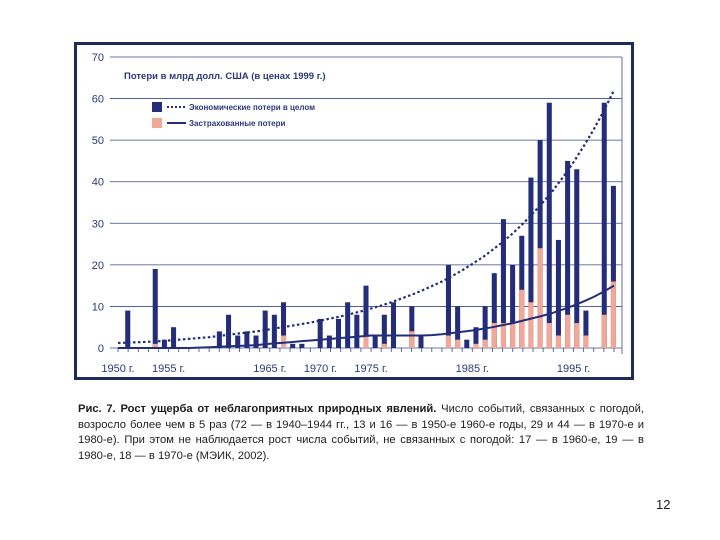 Image resolution: width=720 pixels, height=540 pixels. What do you see at coordinates (252, 107) in the screenshot?
I see `legend-label-total: Экономические потери в целом` at bounding box center [252, 107].